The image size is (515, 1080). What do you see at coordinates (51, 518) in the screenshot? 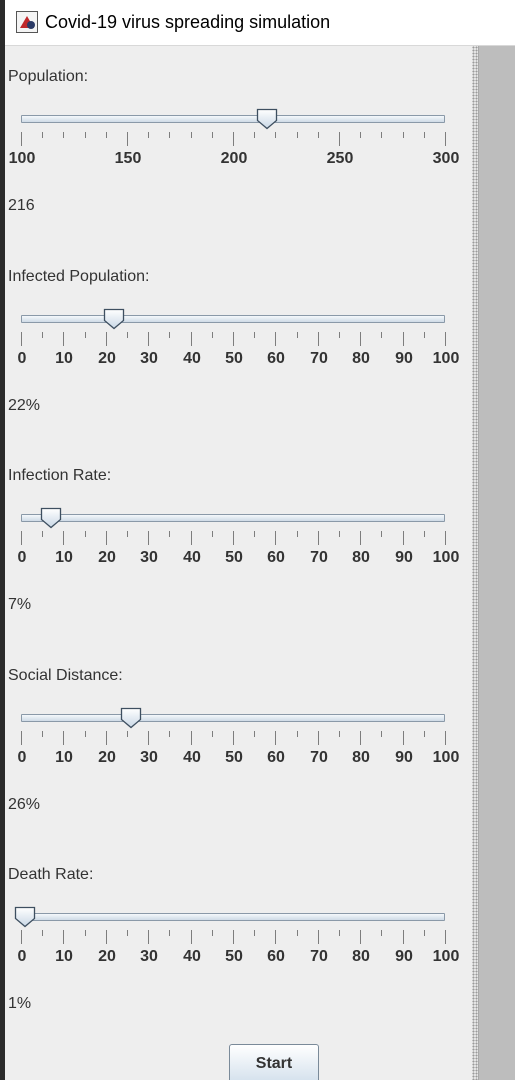
I see `infection-rate-slider-thumb` at bounding box center [51, 518].